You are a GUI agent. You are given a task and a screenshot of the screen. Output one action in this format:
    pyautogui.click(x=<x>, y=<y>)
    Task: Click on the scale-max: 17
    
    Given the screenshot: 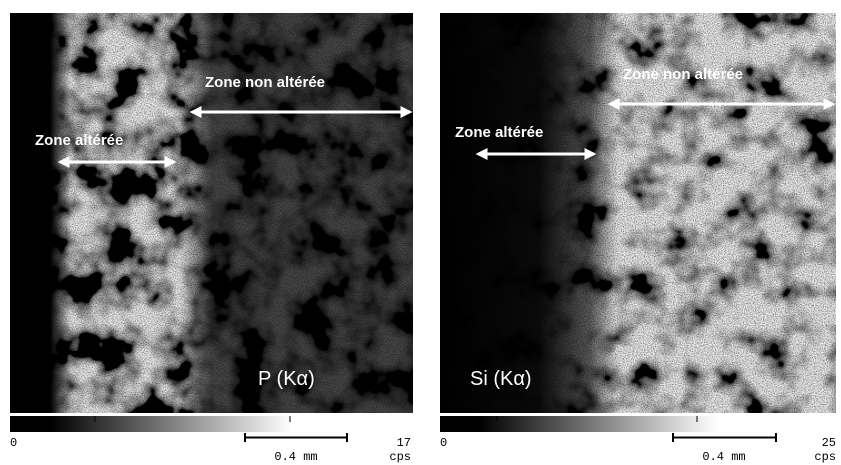 What is the action you would take?
    pyautogui.click(x=404, y=443)
    